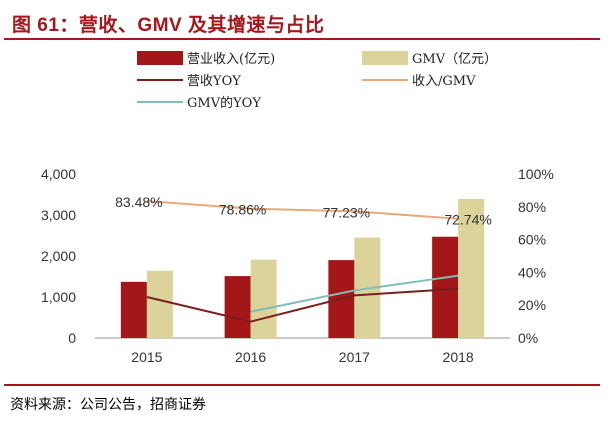  I want to click on legend-label: 营收YOY, so click(214, 81).